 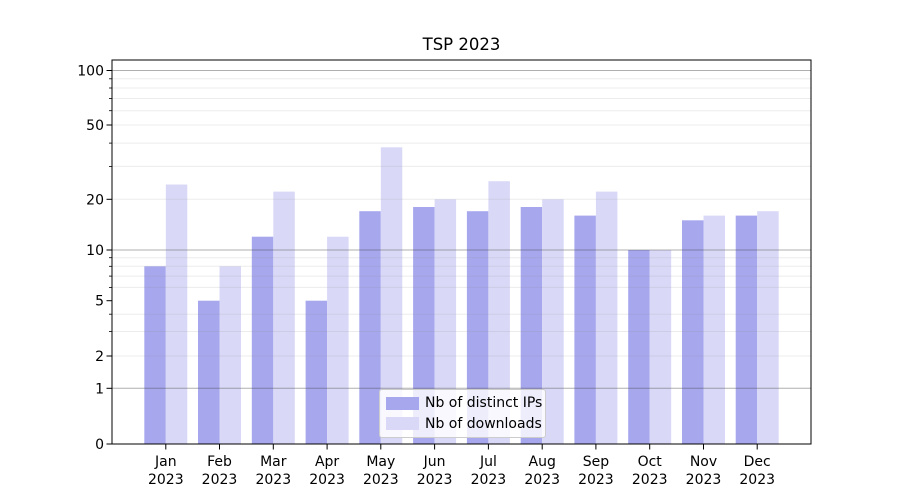 What do you see at coordinates (99, 389) in the screenshot?
I see `y-tick-label: 1` at bounding box center [99, 389].